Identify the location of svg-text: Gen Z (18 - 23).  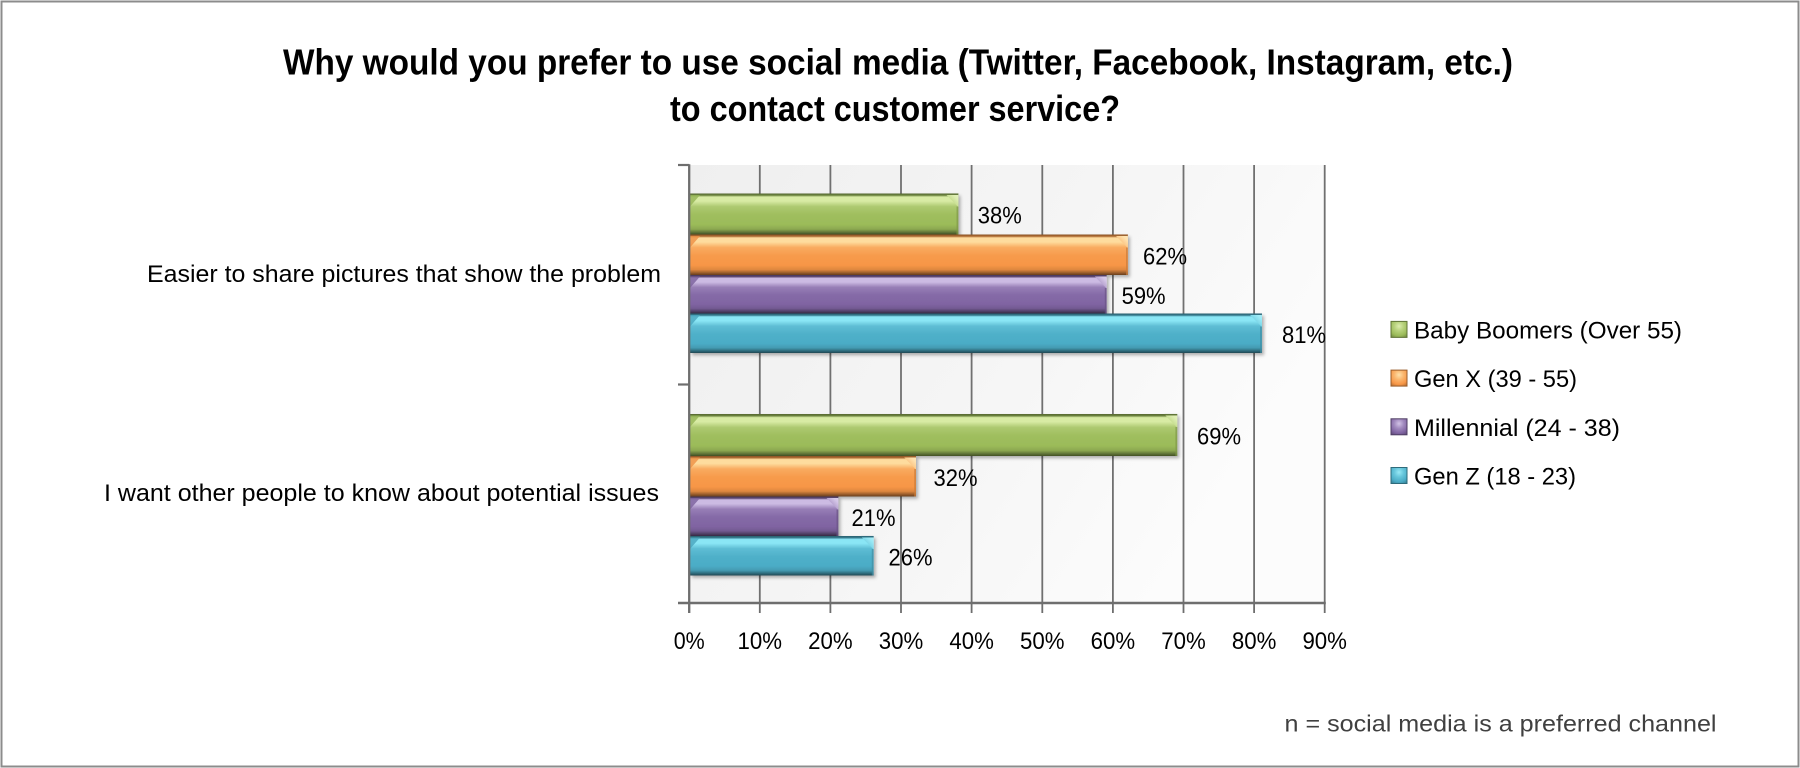
(1495, 477).